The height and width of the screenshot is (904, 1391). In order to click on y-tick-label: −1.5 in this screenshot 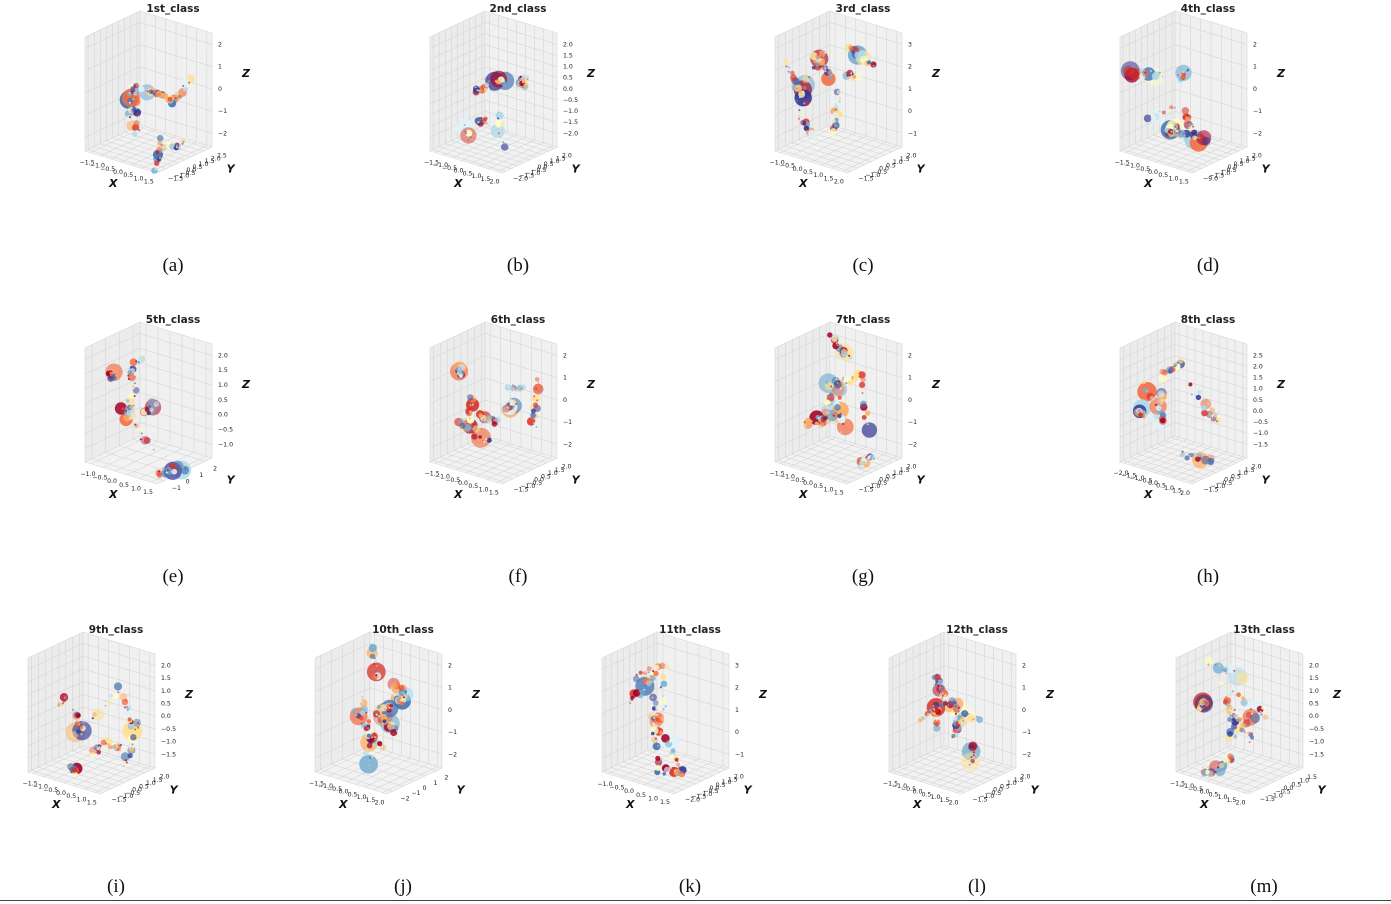, I will do `click(1267, 799)`.